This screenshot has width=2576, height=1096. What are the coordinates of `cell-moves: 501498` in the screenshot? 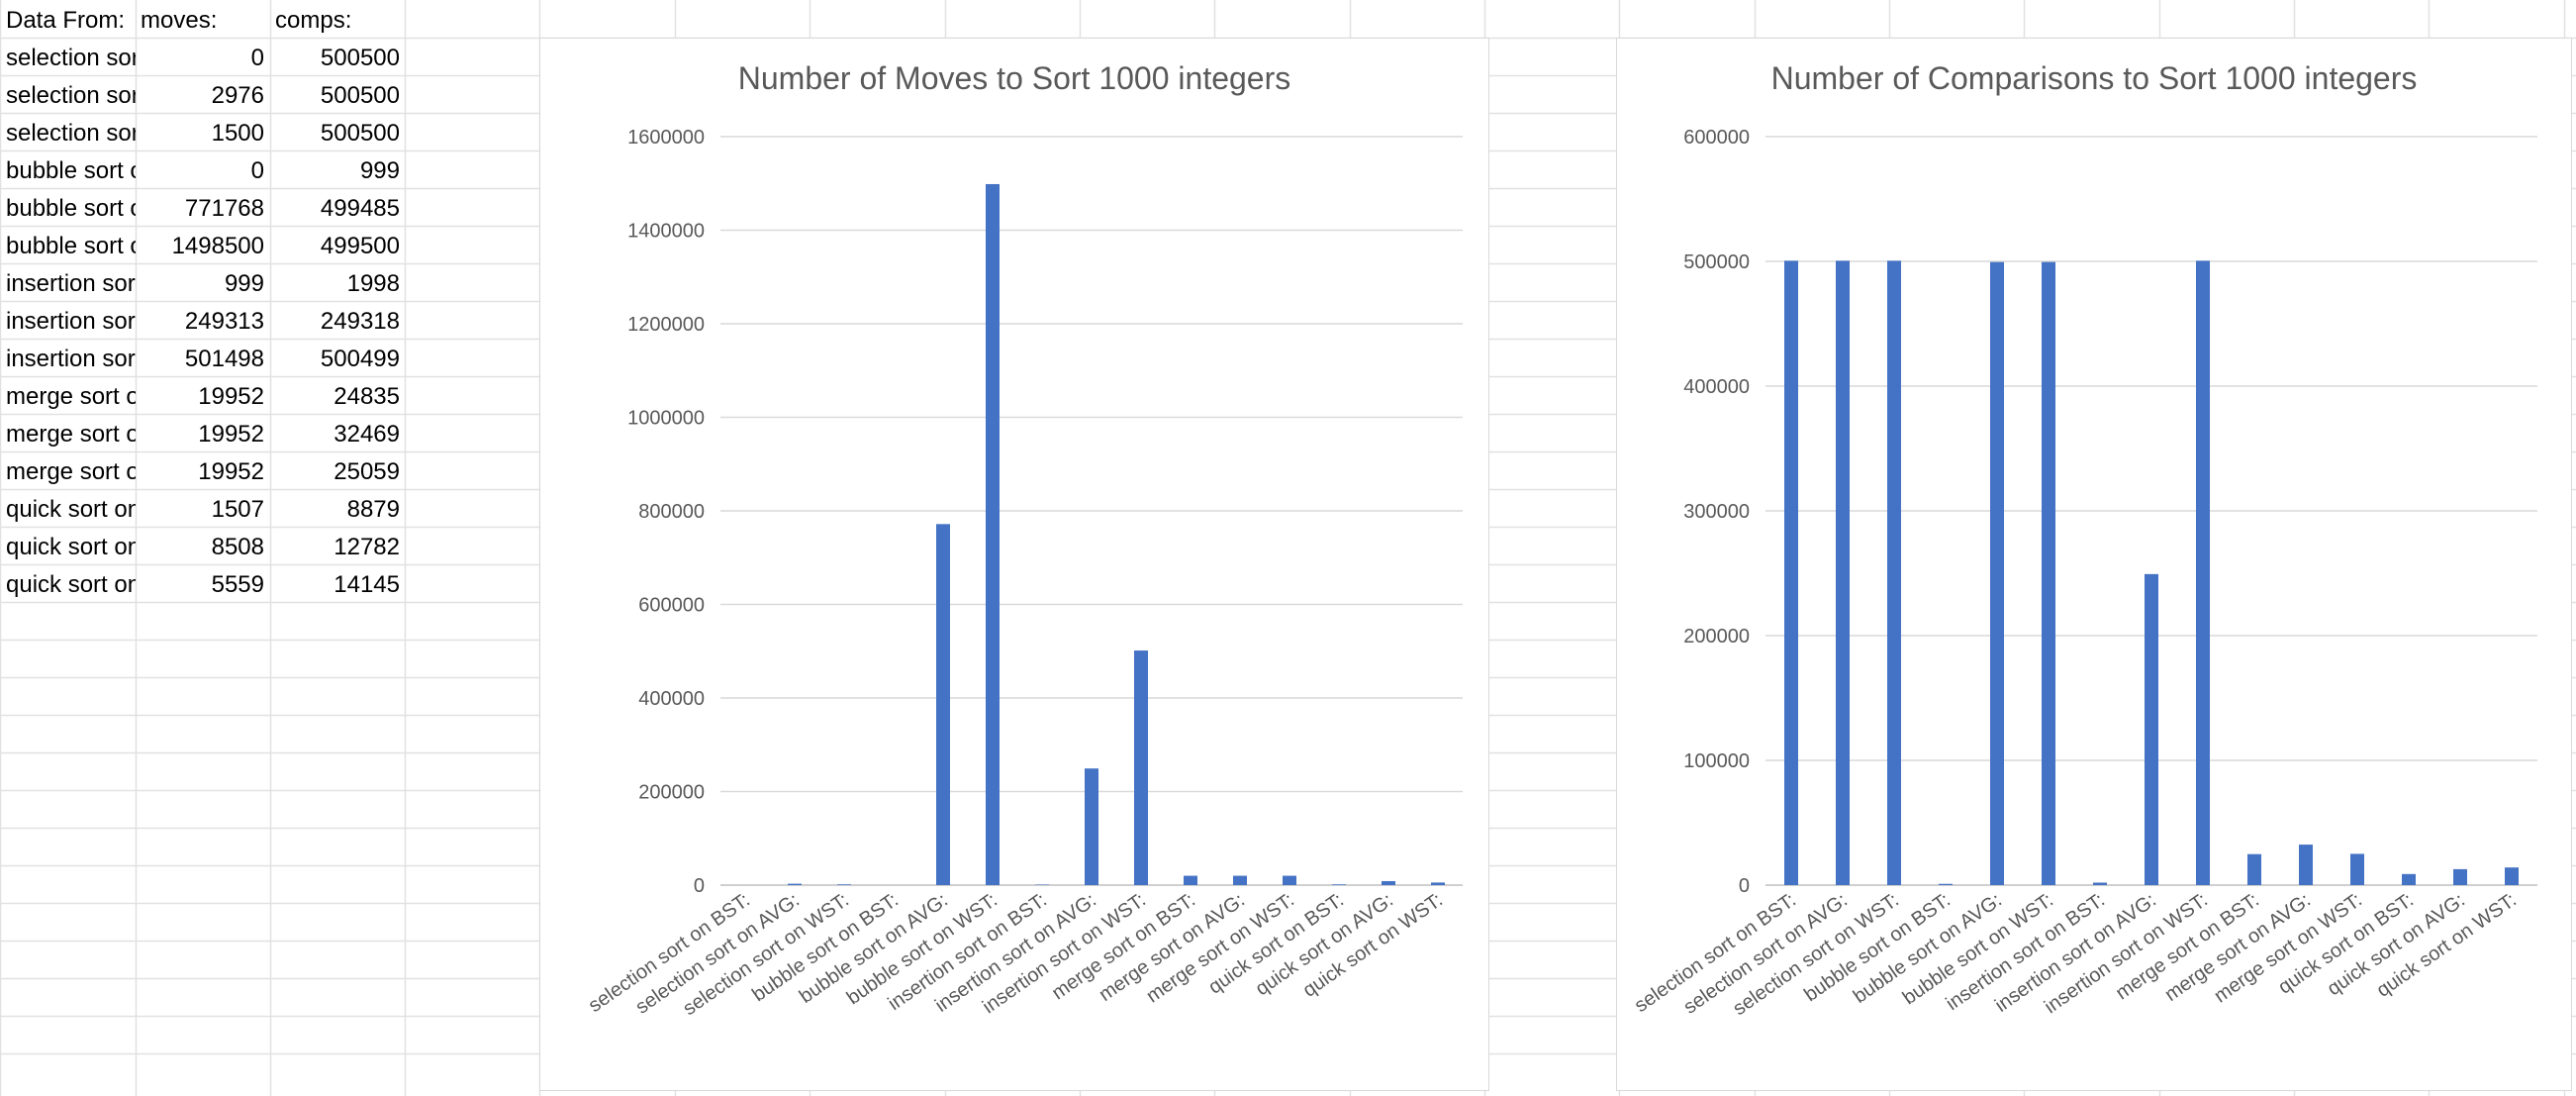 It's located at (224, 359).